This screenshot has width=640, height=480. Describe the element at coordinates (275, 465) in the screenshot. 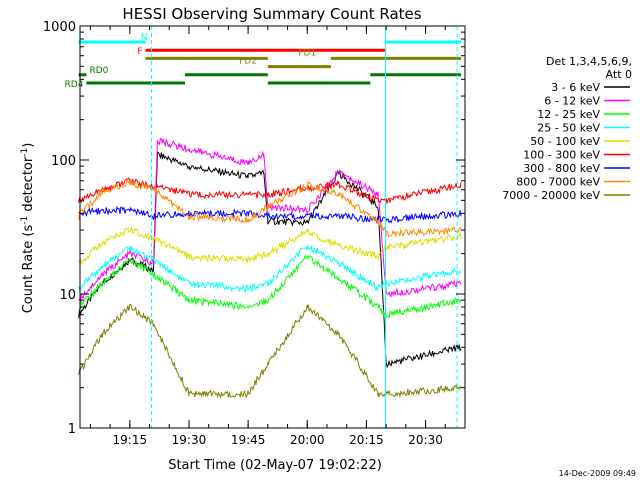

I see `x-axis-label: Start Time (02-May-07 19:02:22)` at that location.